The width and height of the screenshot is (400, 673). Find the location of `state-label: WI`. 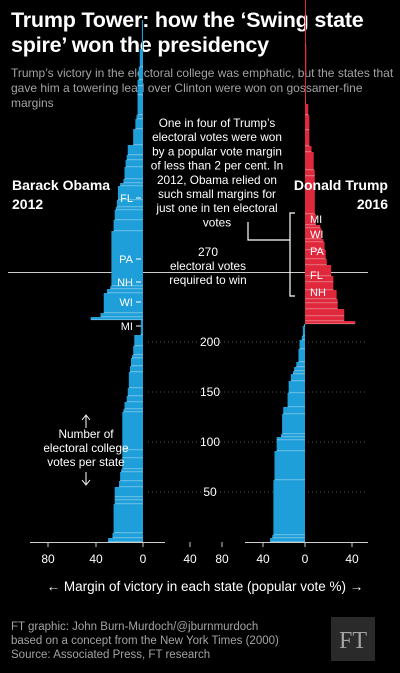

state-label: WI is located at coordinates (126, 303).